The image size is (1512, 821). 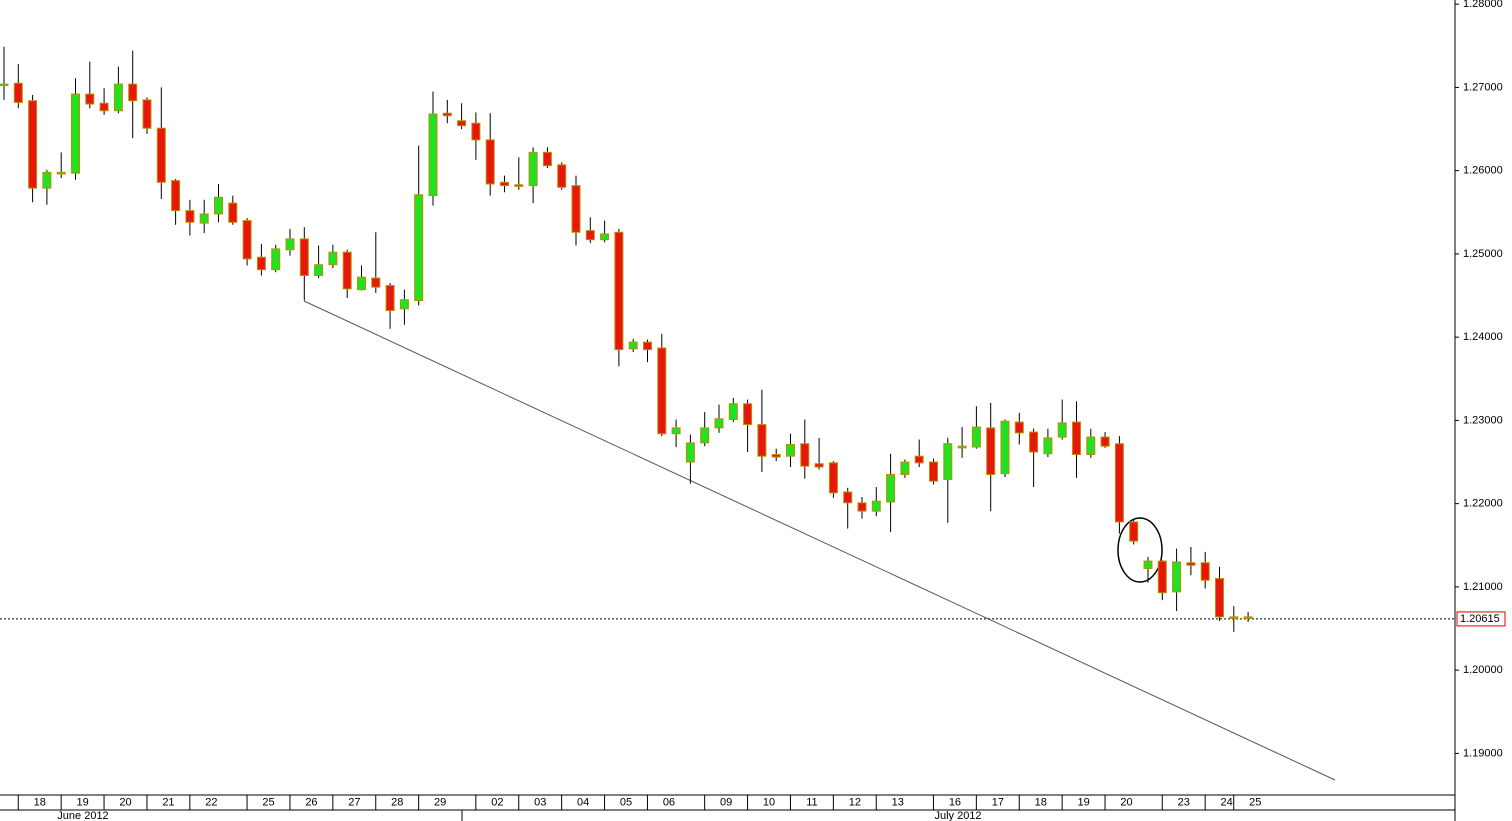 I want to click on y-tick-label: 1.20000, so click(x=1483, y=670).